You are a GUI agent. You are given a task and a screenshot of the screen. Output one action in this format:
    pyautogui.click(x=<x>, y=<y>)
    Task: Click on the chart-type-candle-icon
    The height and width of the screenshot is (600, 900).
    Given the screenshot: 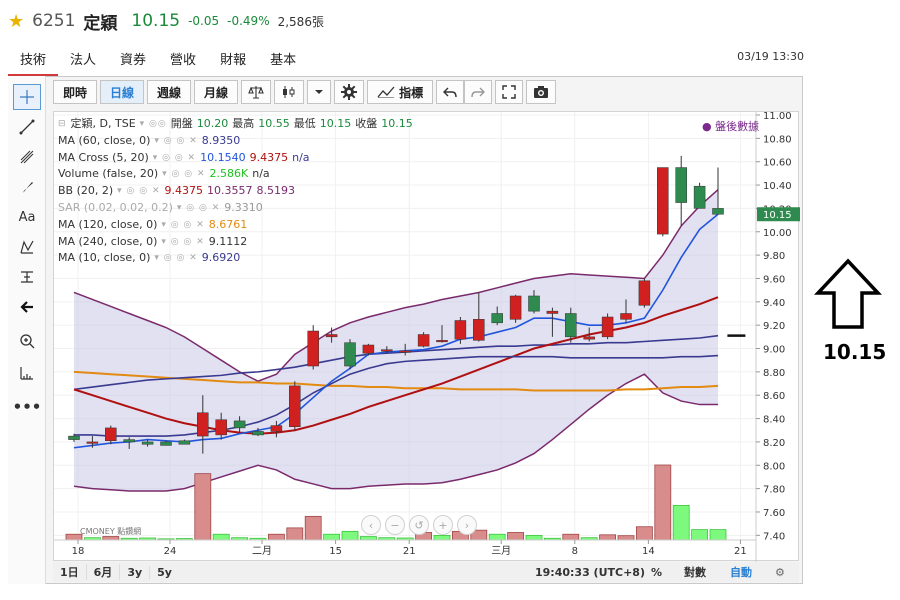 What is the action you would take?
    pyautogui.click(x=289, y=92)
    